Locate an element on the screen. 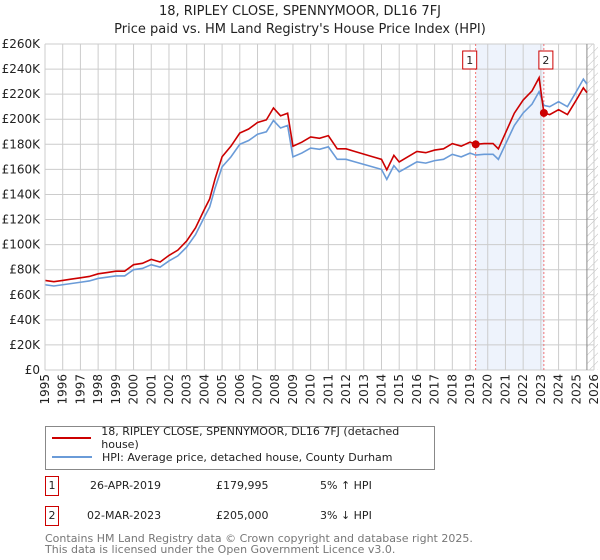 The image size is (600, 560). x-tick-label: 2004 is located at coordinates (204, 389).